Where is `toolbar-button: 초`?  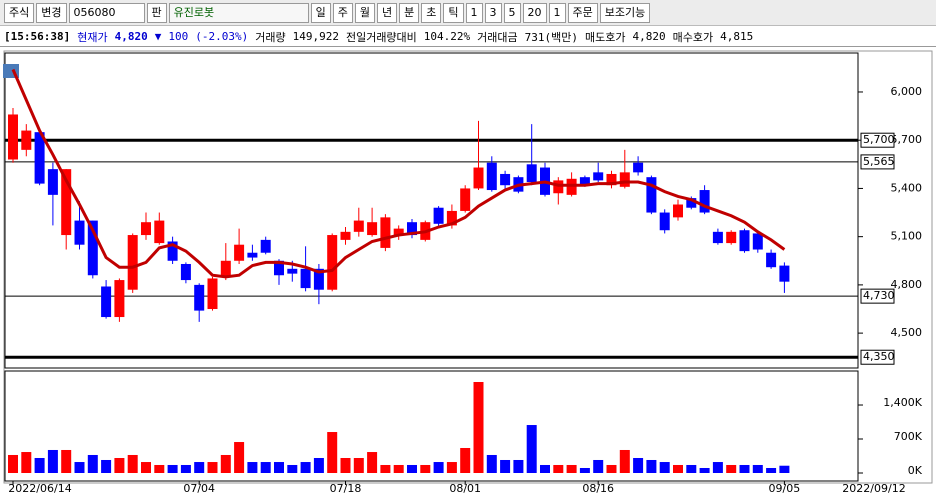
toolbar-button: 초 is located at coordinates (431, 12).